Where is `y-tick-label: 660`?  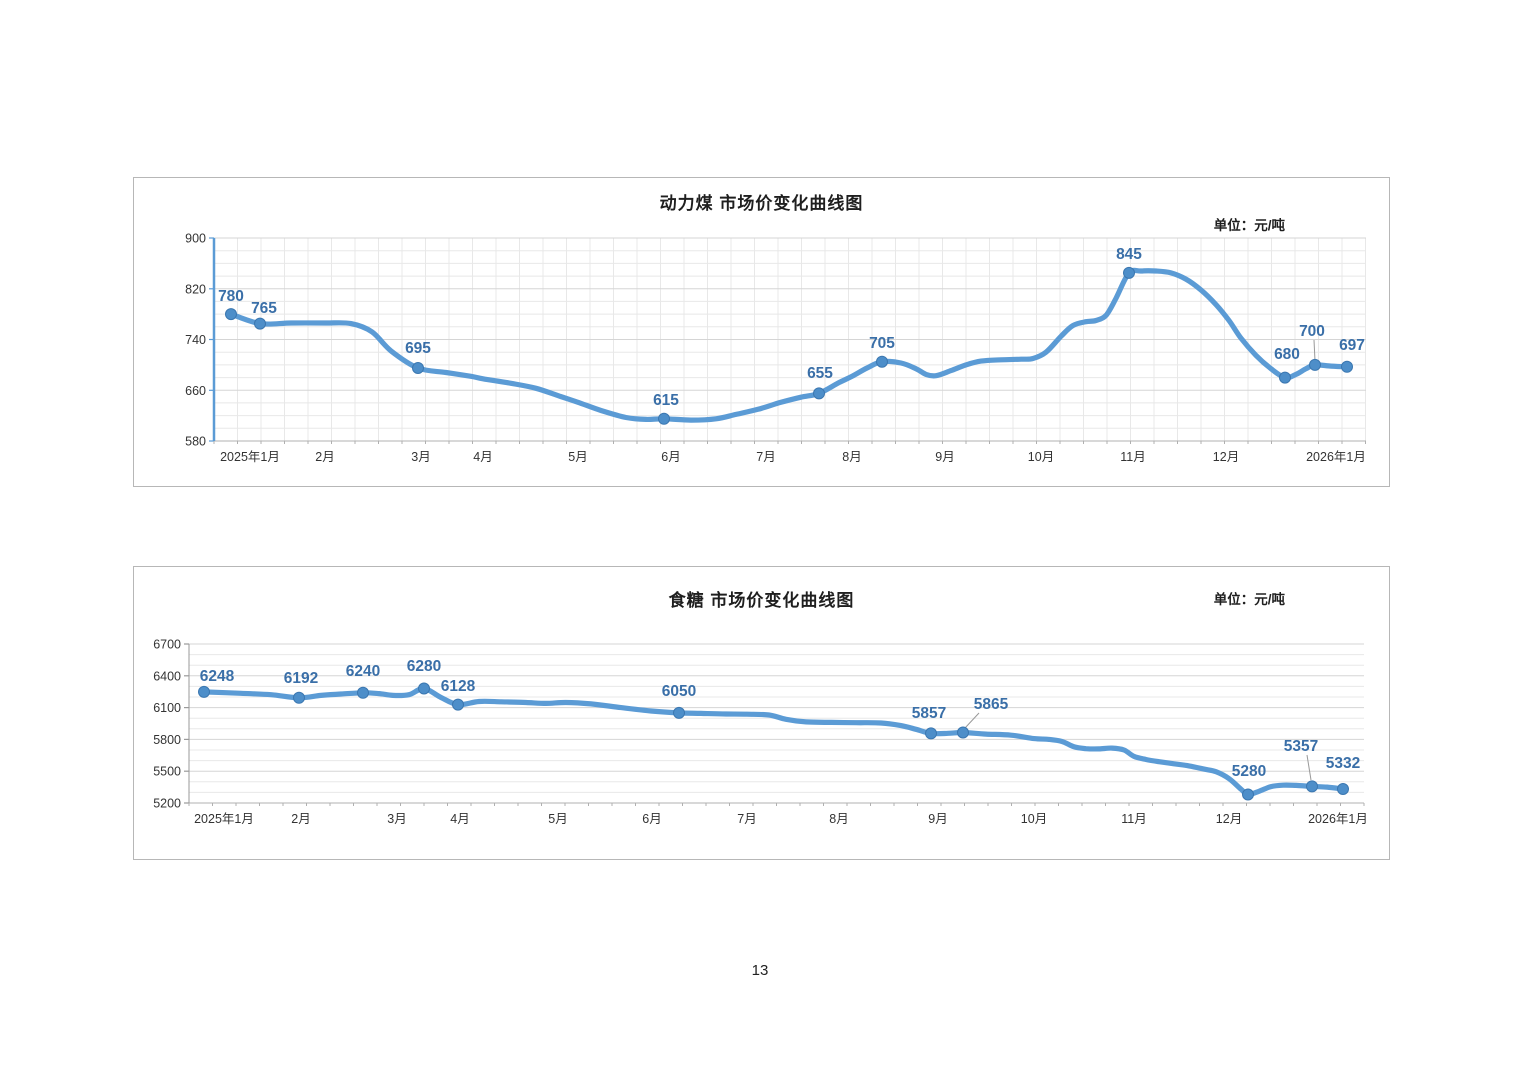
y-tick-label: 660 is located at coordinates (195, 391).